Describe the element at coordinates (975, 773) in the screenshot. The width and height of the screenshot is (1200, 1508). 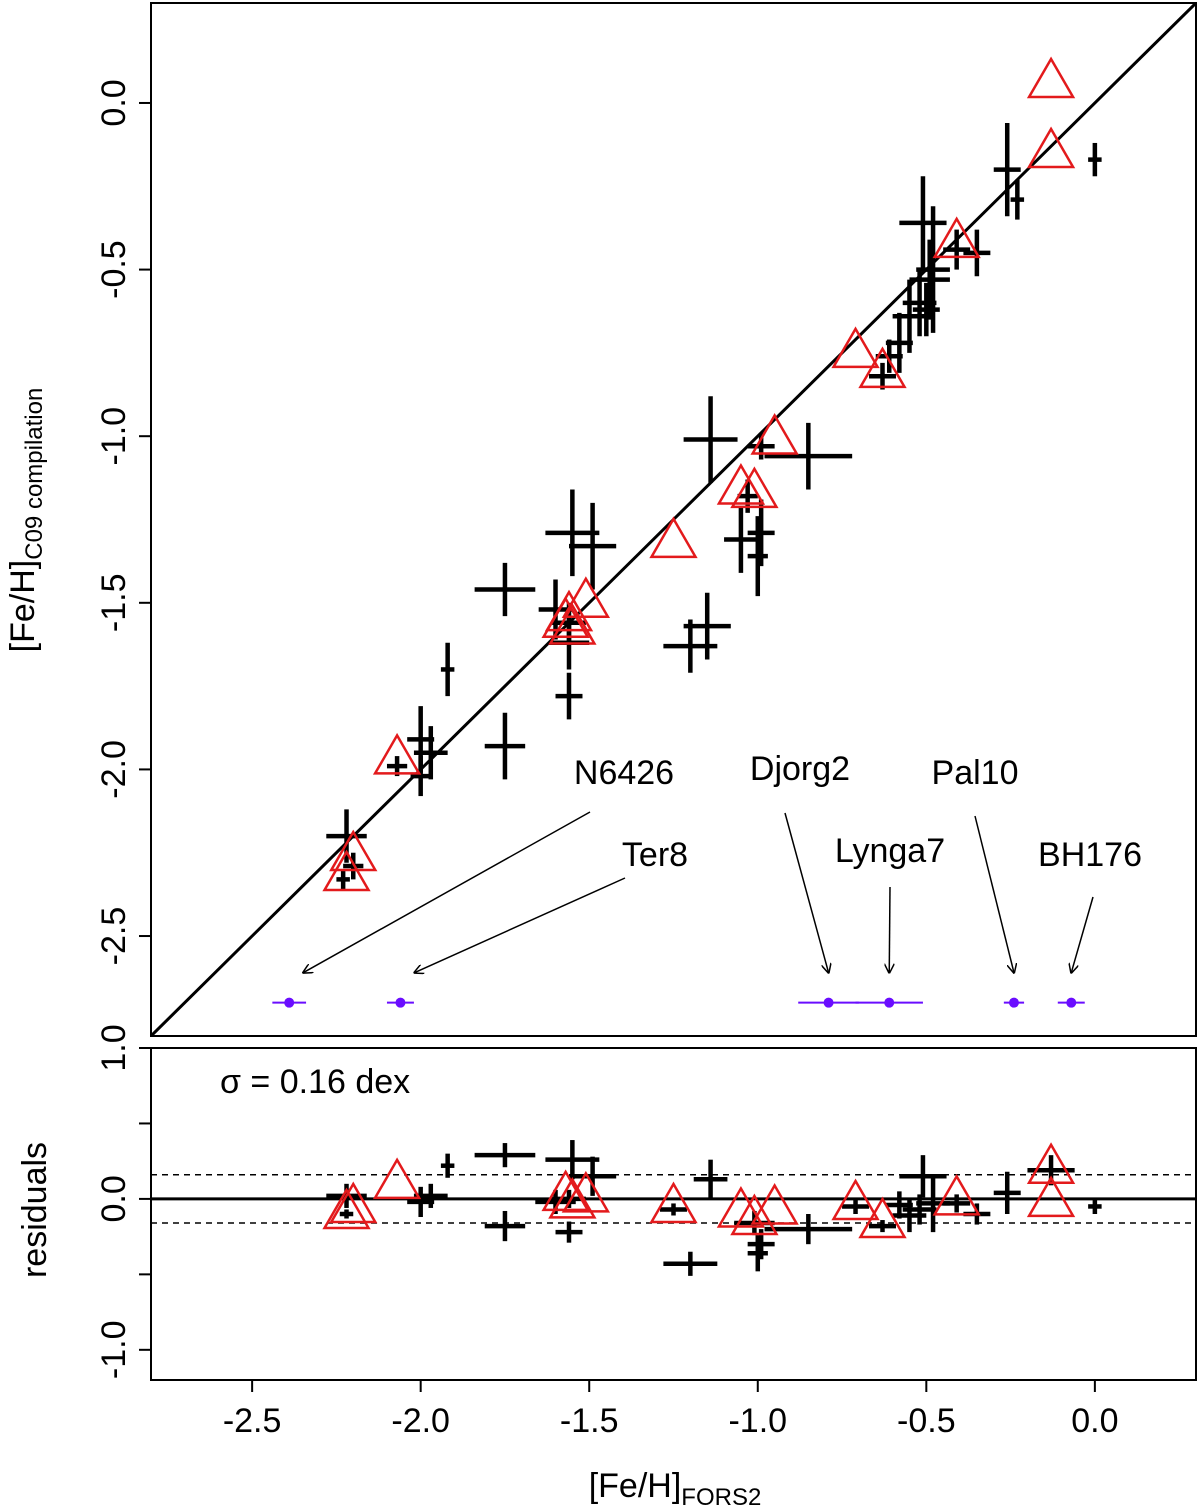
I see `label-pal10: Pal10` at that location.